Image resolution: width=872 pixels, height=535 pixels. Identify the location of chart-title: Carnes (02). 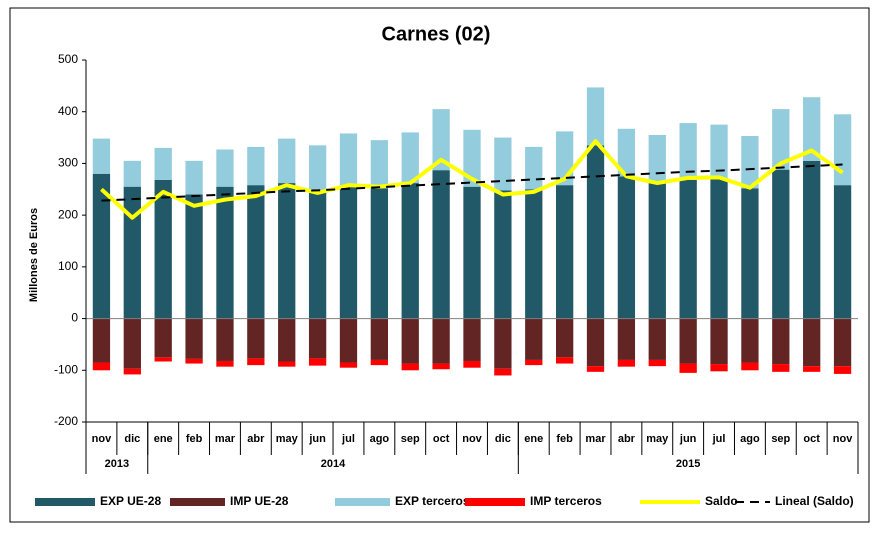
(436, 34).